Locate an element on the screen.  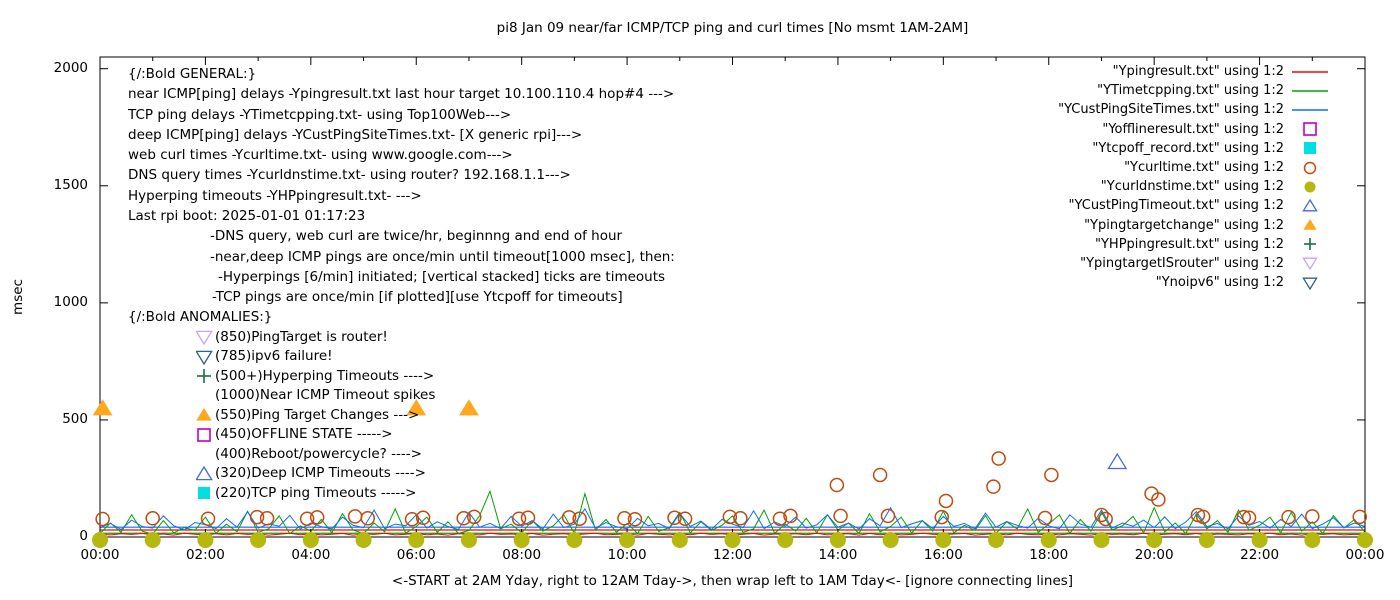
x-tick-label: 20:00 is located at coordinates (1154, 555).